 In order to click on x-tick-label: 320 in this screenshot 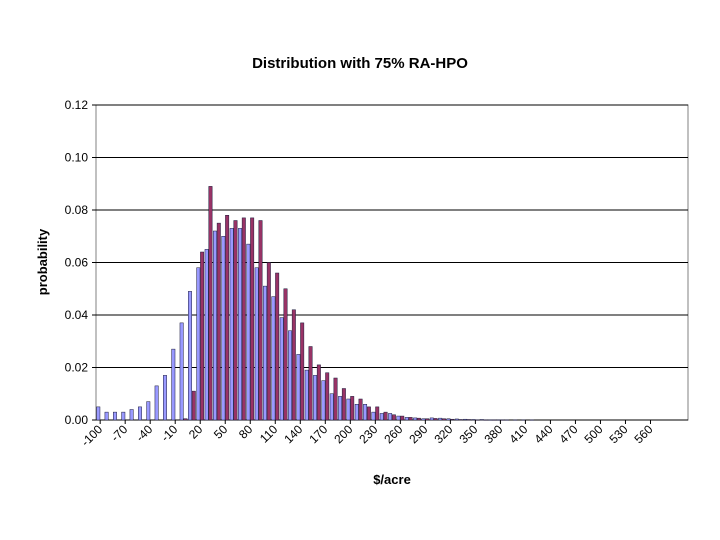, I will do `click(443, 434)`.